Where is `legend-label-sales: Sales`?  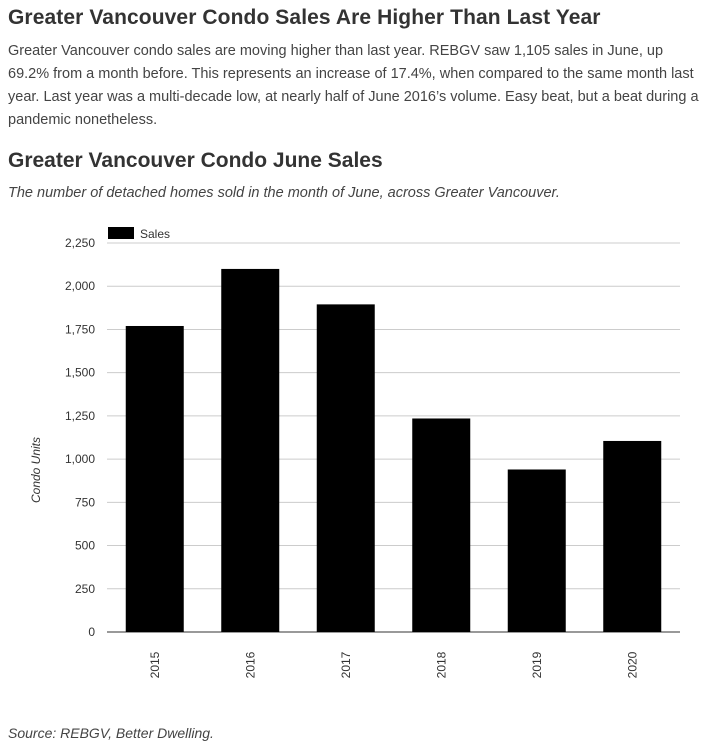 legend-label-sales: Sales is located at coordinates (155, 234).